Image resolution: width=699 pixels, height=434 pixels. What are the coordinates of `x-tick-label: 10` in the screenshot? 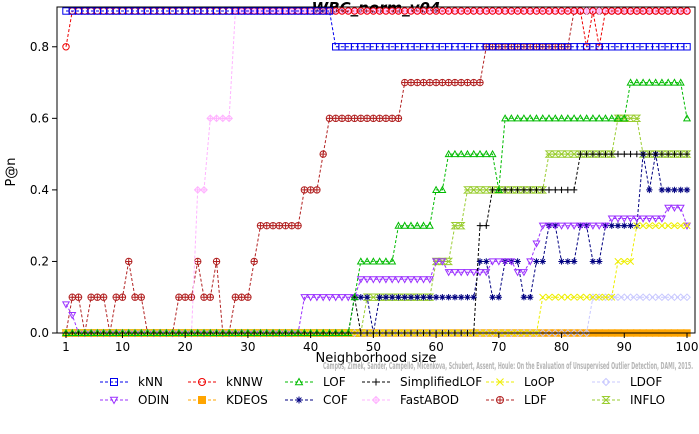 It's located at (122, 347).